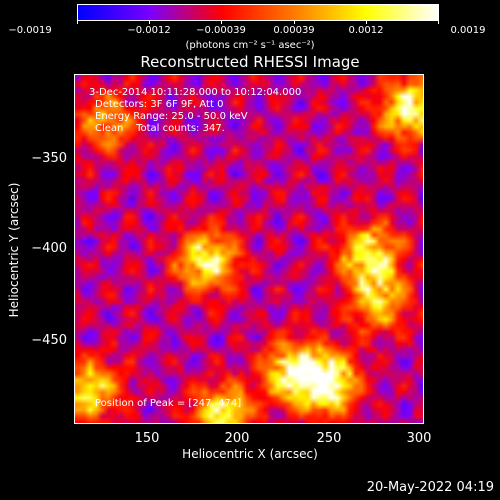 The image size is (500, 500). What do you see at coordinates (147, 438) in the screenshot?
I see `x-tick-label: 150` at bounding box center [147, 438].